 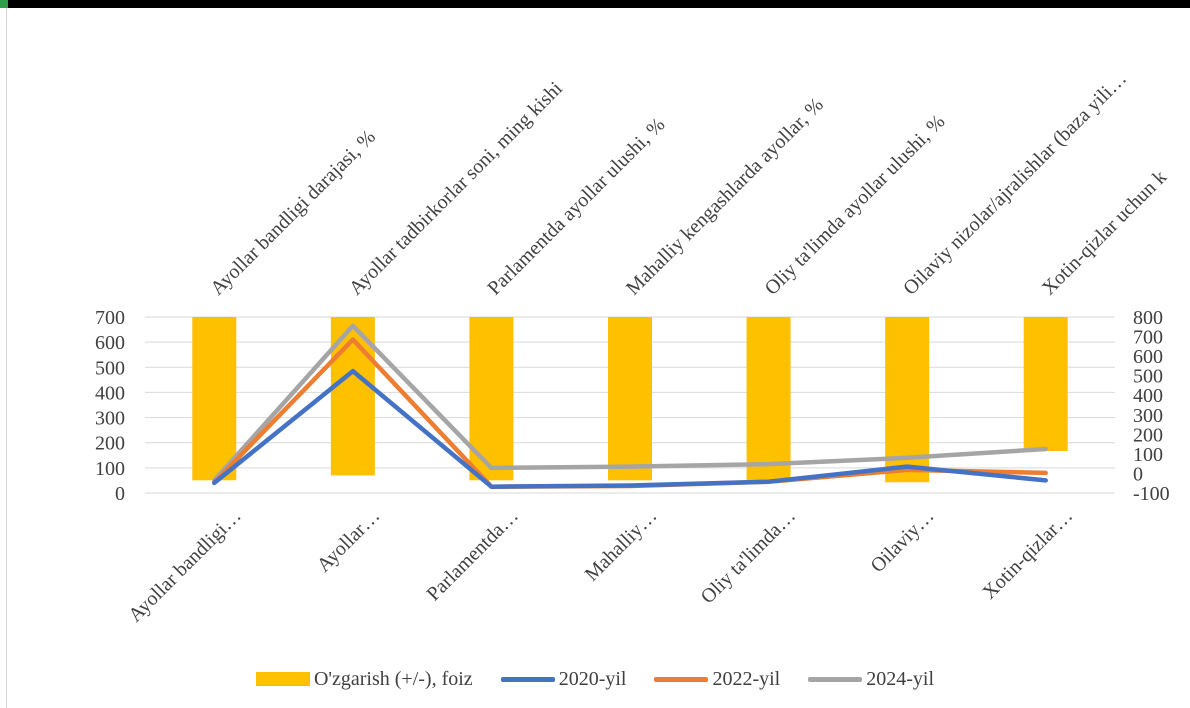 I want to click on left-tick-label: 100, so click(x=110, y=469).